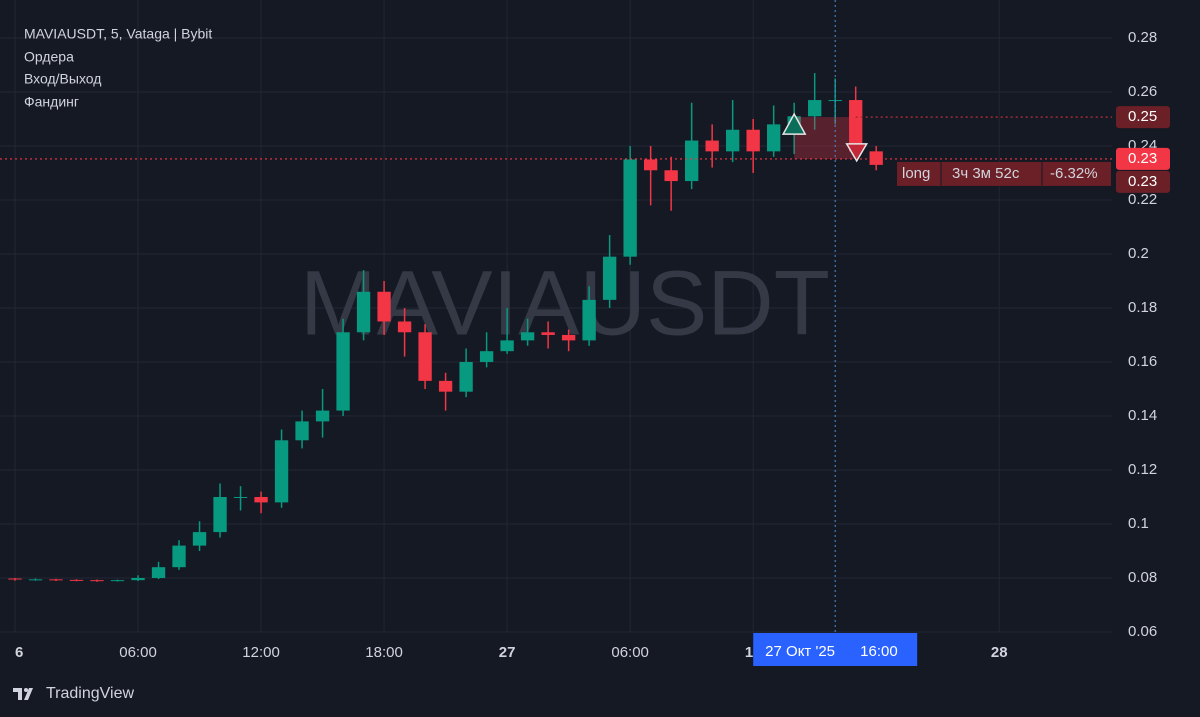 This screenshot has height=717, width=1200. What do you see at coordinates (857, 153) in the screenshot?
I see `exit-marker` at bounding box center [857, 153].